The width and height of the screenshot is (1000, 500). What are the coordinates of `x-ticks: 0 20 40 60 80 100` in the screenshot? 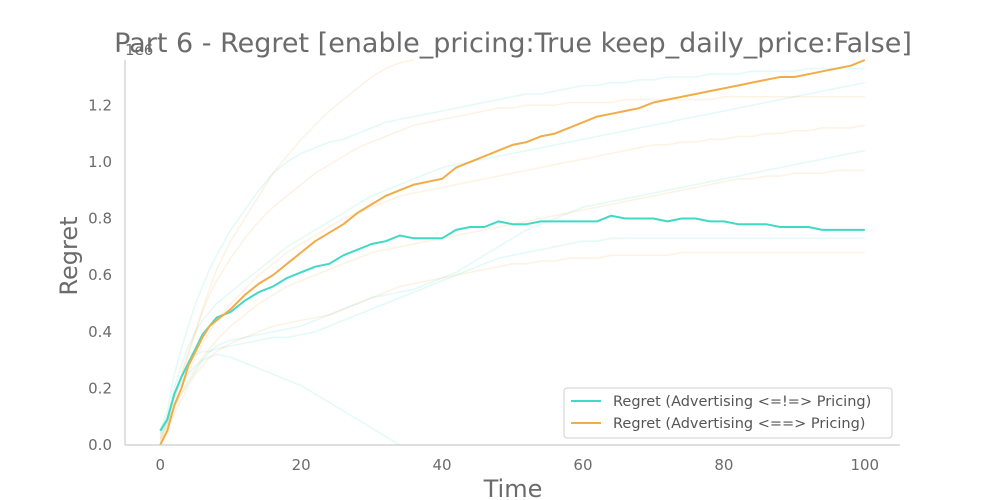 It's located at (517, 465).